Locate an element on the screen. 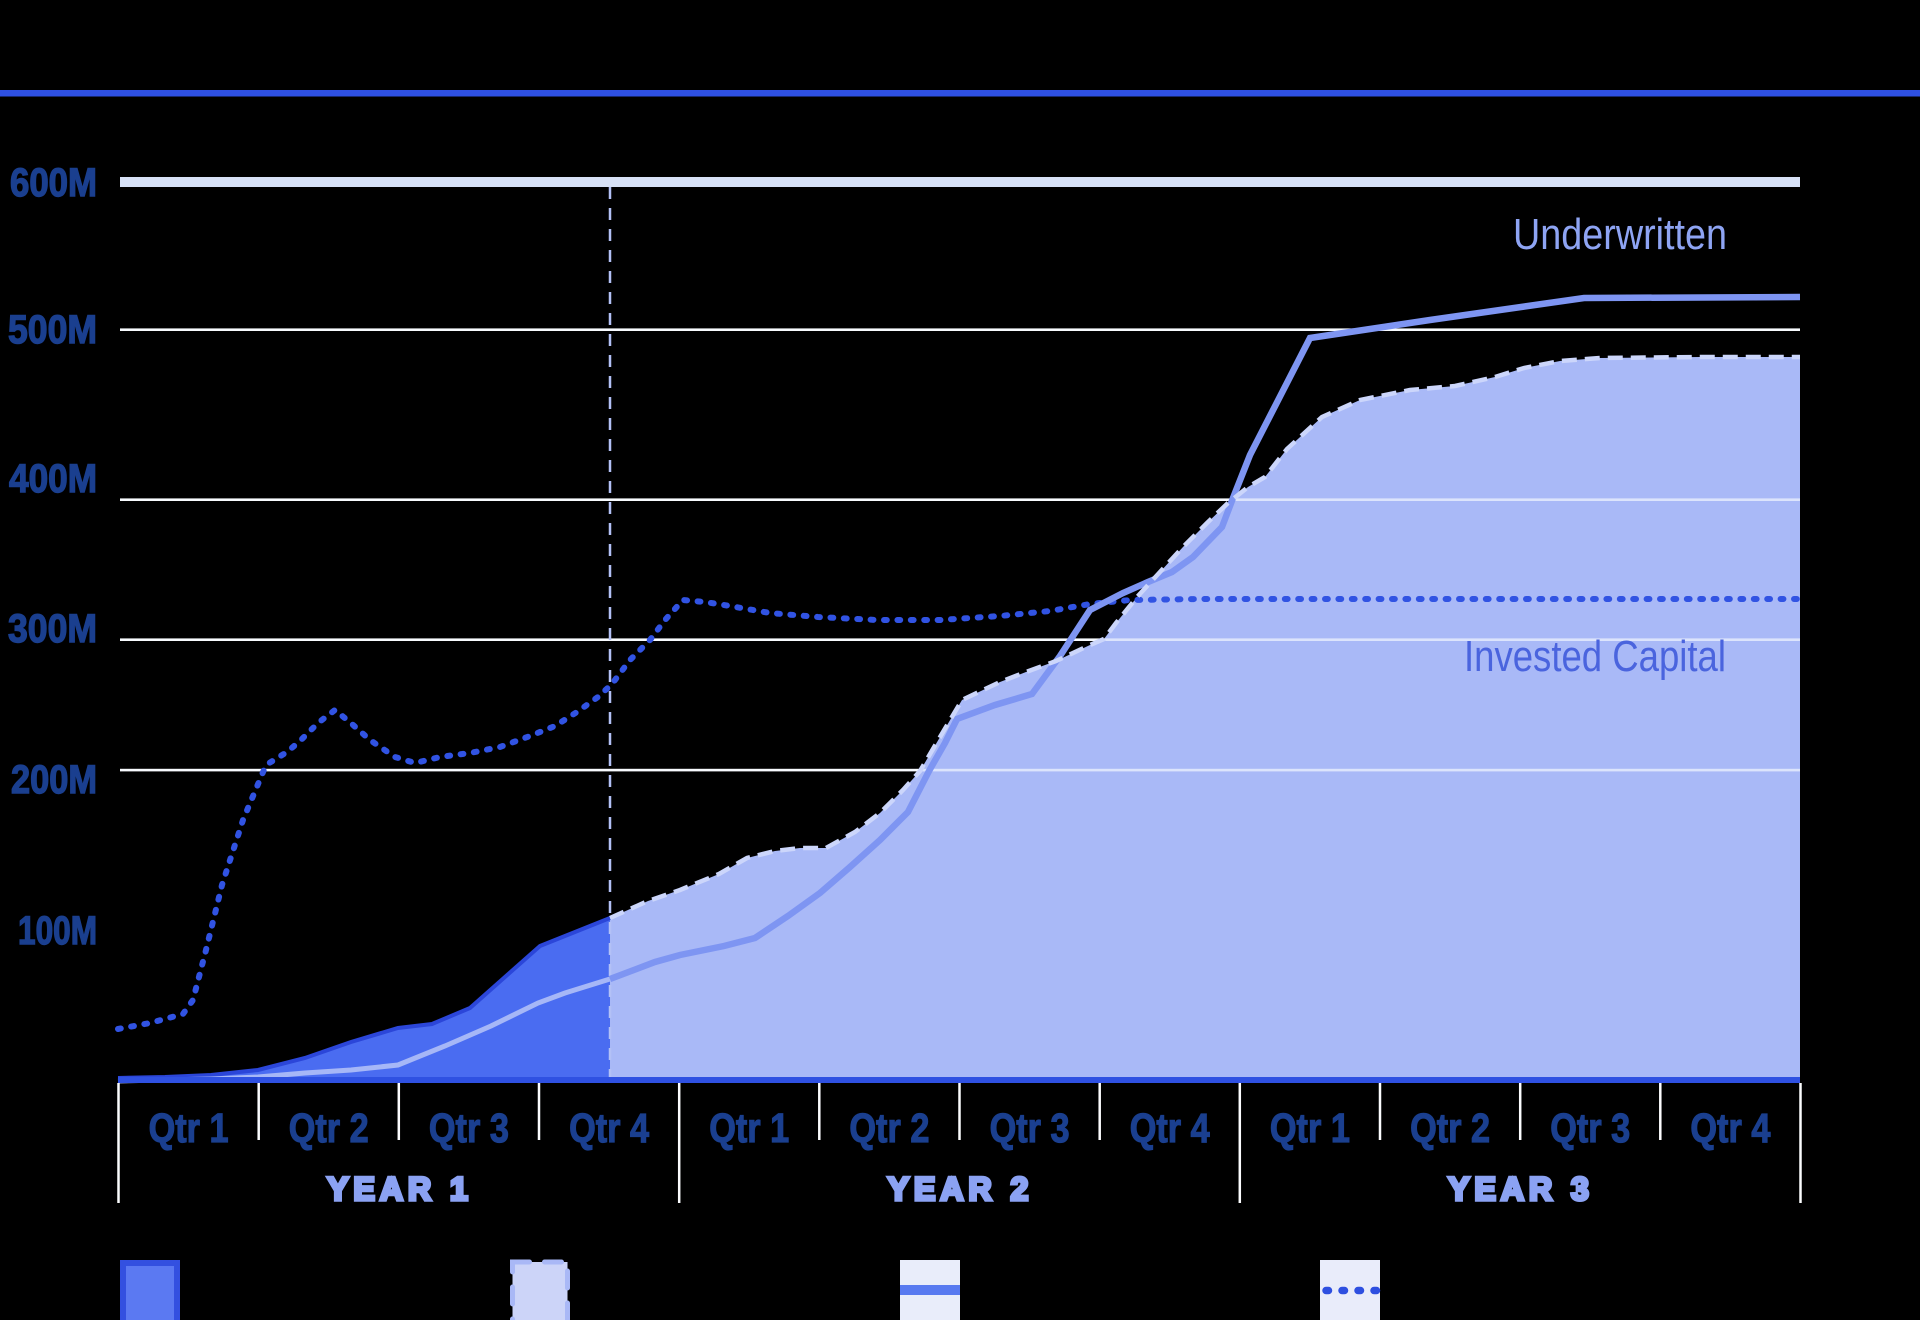  svg-text: 500M is located at coordinates (52, 330).